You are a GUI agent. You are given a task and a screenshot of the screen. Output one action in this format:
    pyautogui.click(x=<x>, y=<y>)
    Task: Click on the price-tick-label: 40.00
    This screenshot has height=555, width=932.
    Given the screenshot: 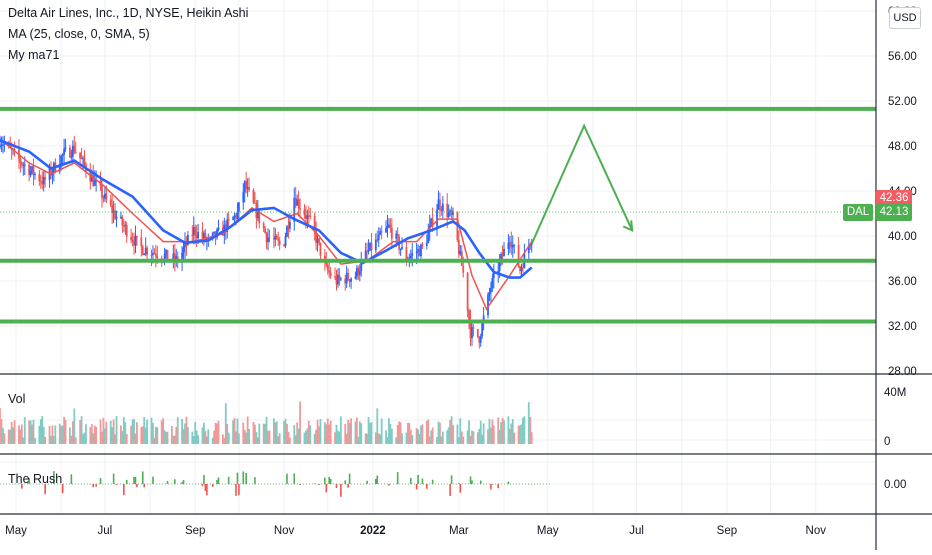 What is the action you would take?
    pyautogui.click(x=902, y=237)
    